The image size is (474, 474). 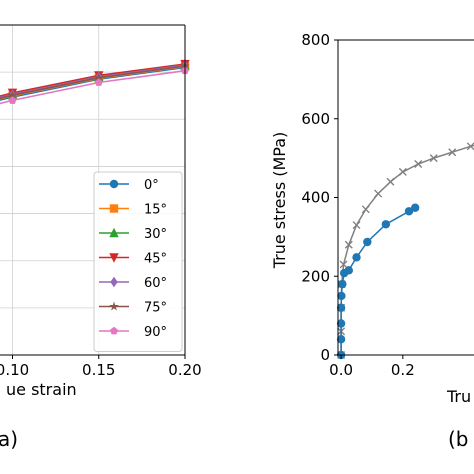 I want to click on panel-b-y-tick-label: 400, so click(x=315, y=198).